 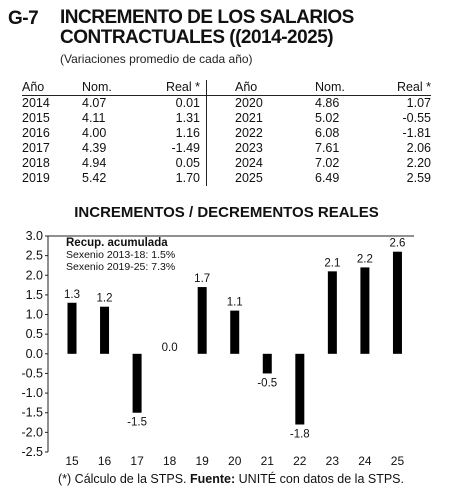 What do you see at coordinates (207, 17) in the screenshot?
I see `title-line-1: INCREMENTO DE LOS SALARIOS` at bounding box center [207, 17].